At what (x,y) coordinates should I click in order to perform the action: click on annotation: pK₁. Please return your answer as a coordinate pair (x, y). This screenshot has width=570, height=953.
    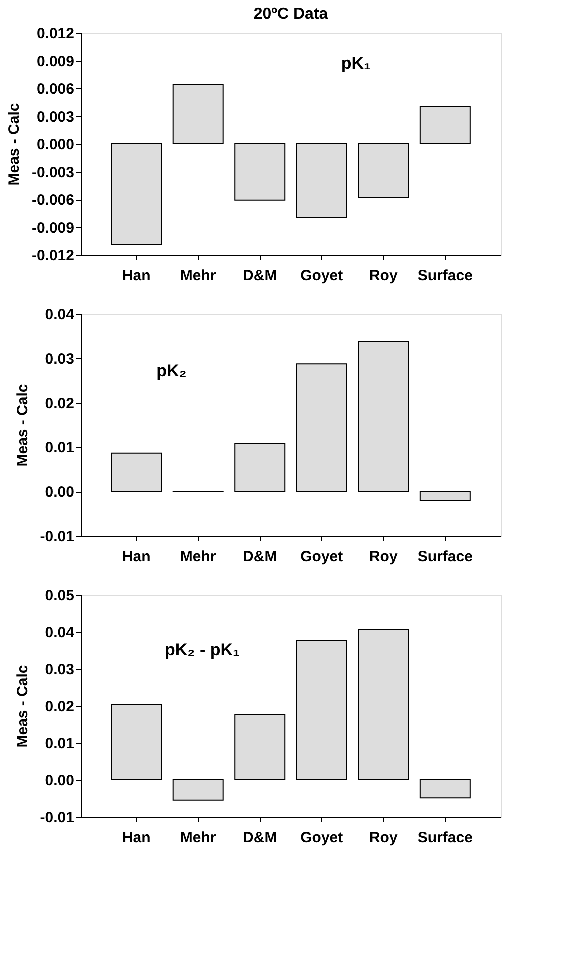
    Looking at the image, I should click on (356, 64).